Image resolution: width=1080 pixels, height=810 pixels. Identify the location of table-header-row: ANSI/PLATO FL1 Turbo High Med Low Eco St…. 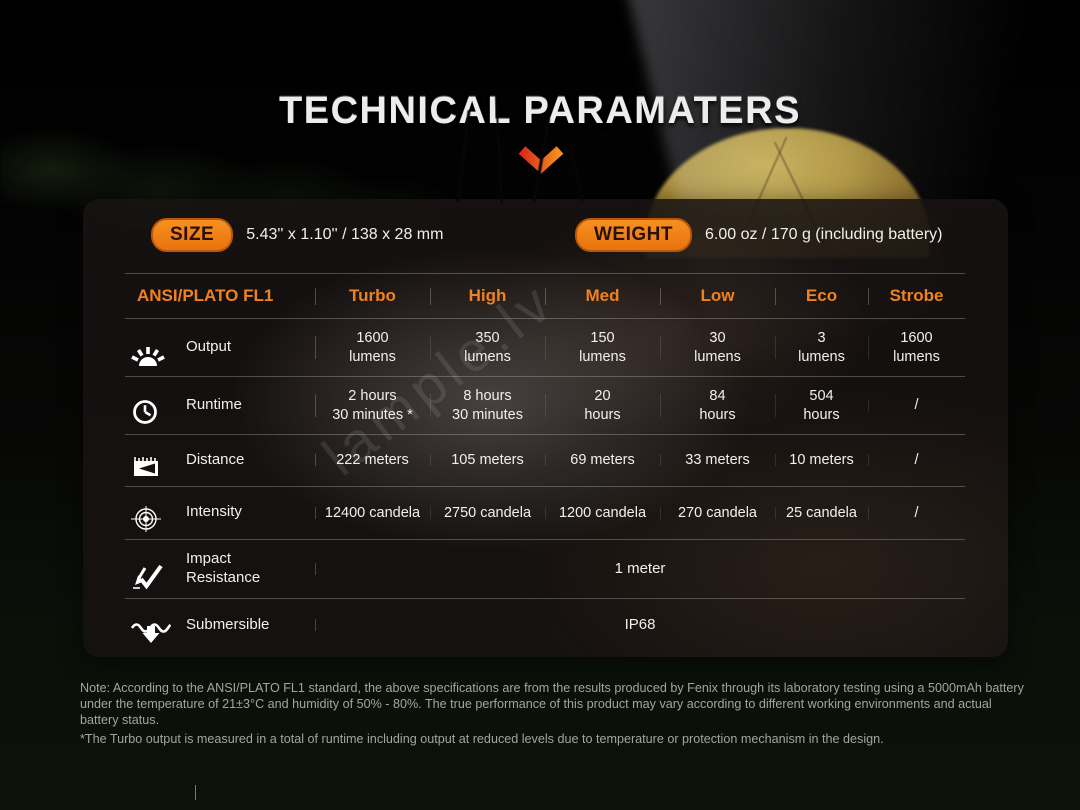
(545, 295).